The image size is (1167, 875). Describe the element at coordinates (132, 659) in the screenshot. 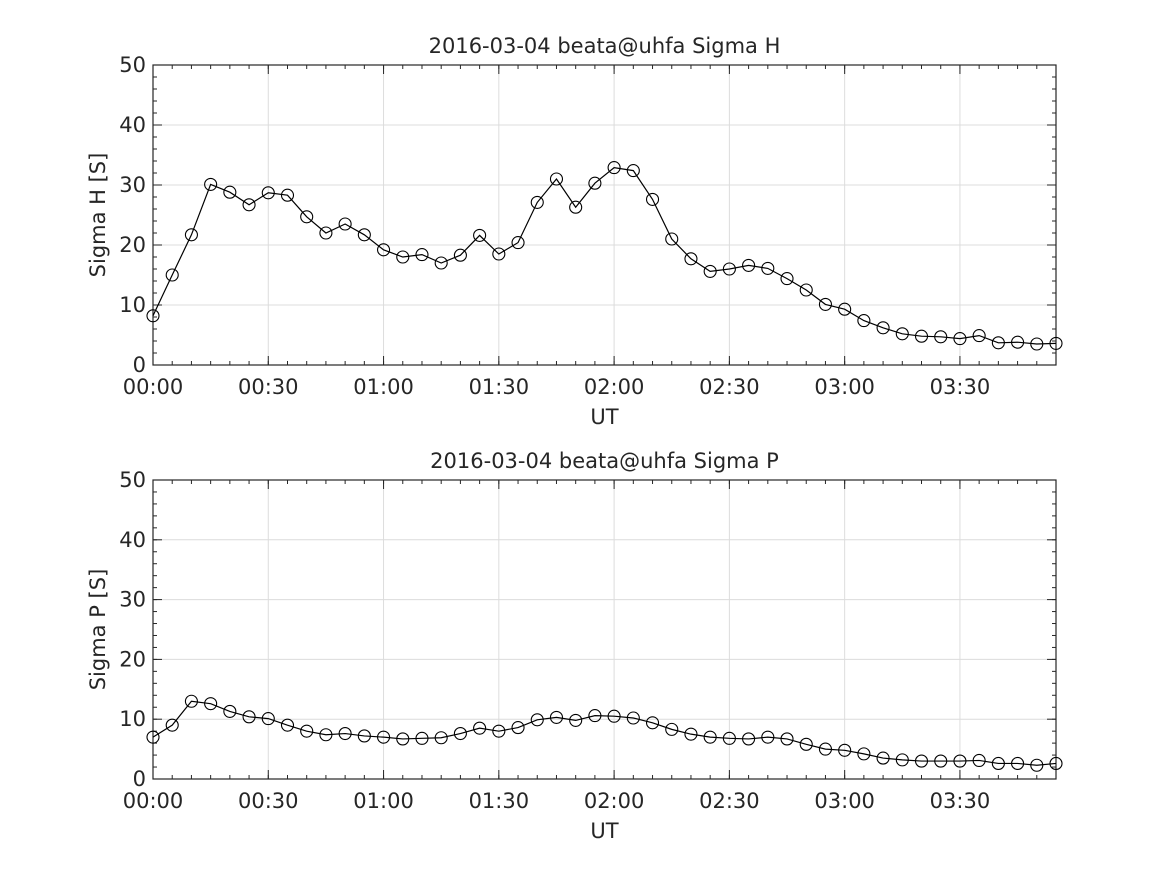

I see `y-tick-label: 20` at that location.